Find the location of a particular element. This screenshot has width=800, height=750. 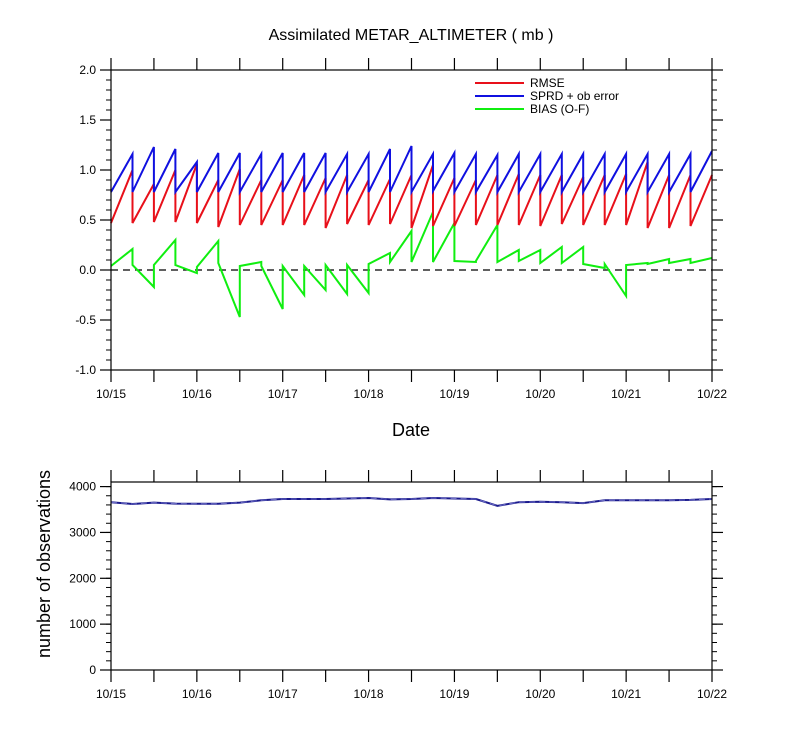

y-tick-label: 0.5 is located at coordinates (87, 220).